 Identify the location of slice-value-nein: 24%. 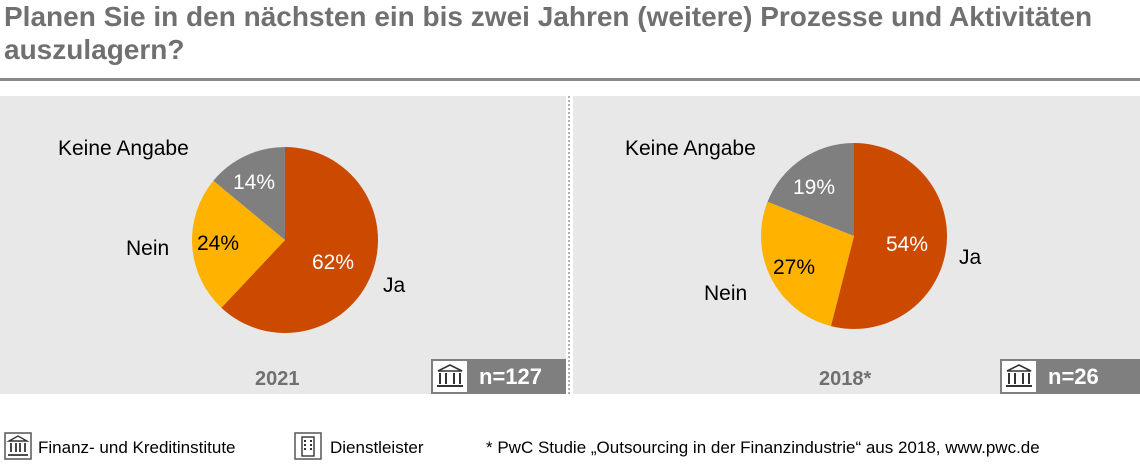
(218, 243).